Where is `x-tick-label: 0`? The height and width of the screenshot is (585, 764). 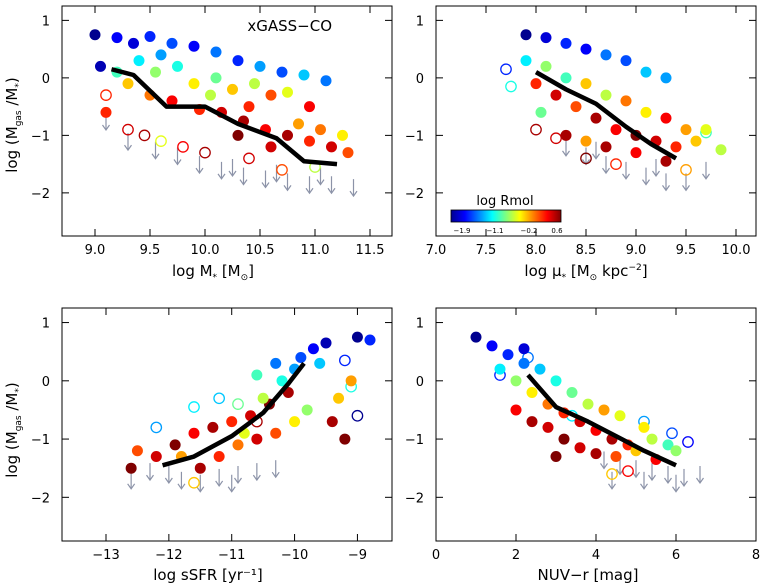 x-tick-label: 0 is located at coordinates (436, 555).